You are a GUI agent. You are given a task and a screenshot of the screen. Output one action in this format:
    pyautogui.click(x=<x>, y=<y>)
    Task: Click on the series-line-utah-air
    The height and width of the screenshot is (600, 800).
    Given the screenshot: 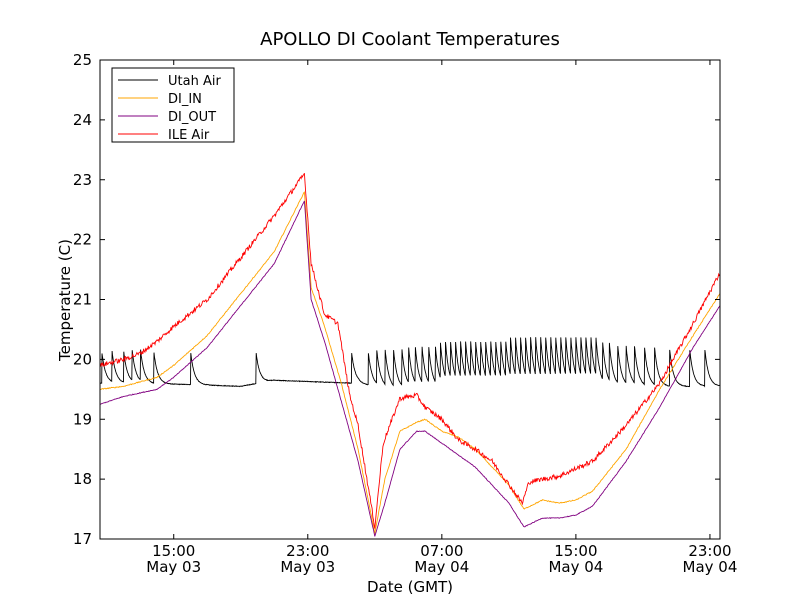 What is the action you would take?
    pyautogui.click(x=410, y=362)
    